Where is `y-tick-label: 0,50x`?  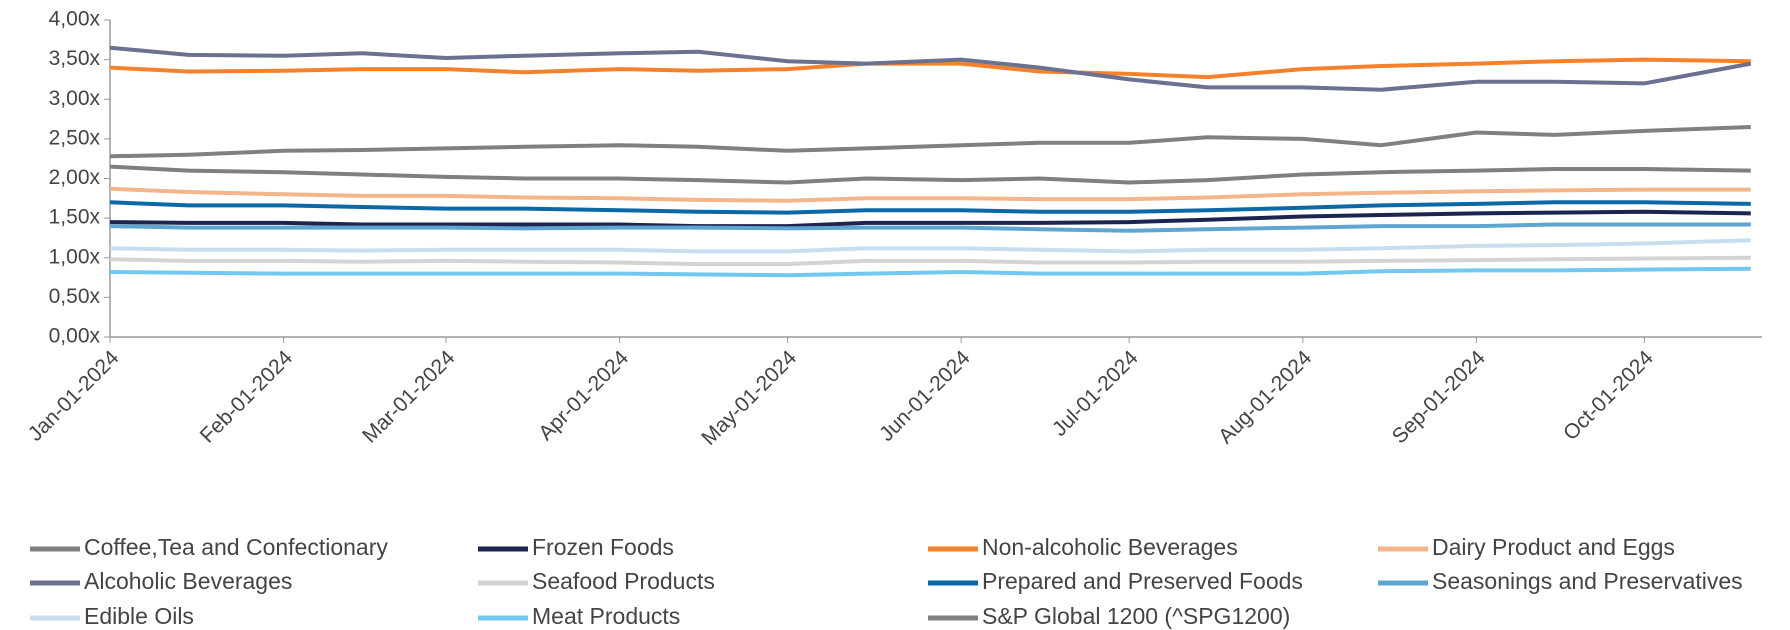
y-tick-label: 0,50x is located at coordinates (75, 296).